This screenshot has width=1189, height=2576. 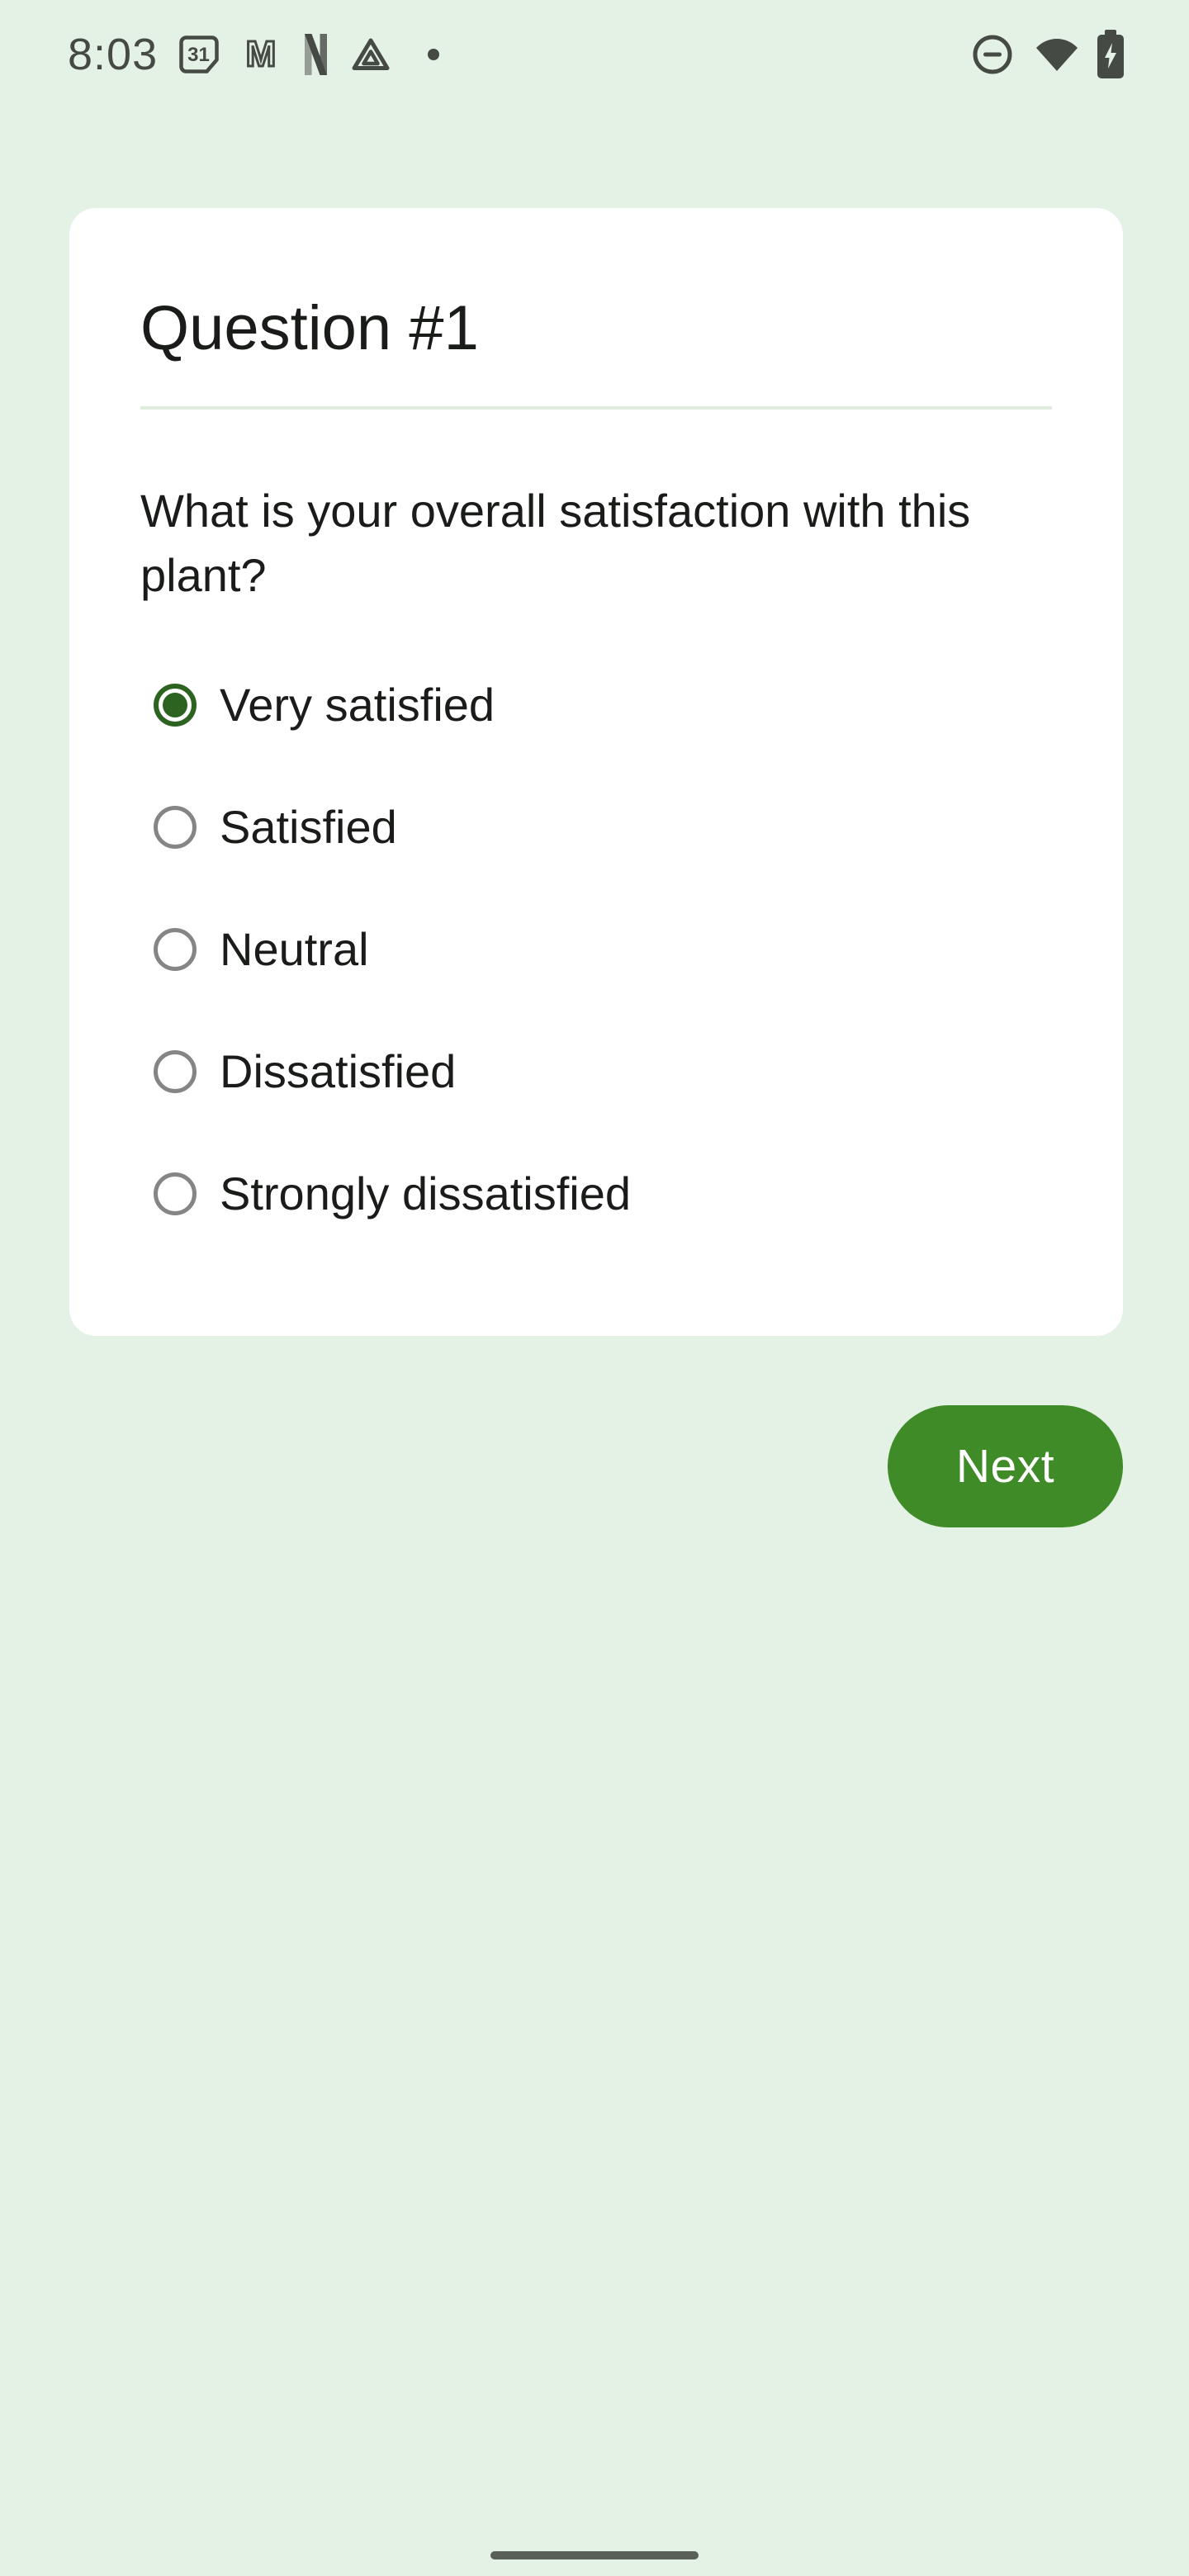 I want to click on gmail-icon: M, so click(x=261, y=54).